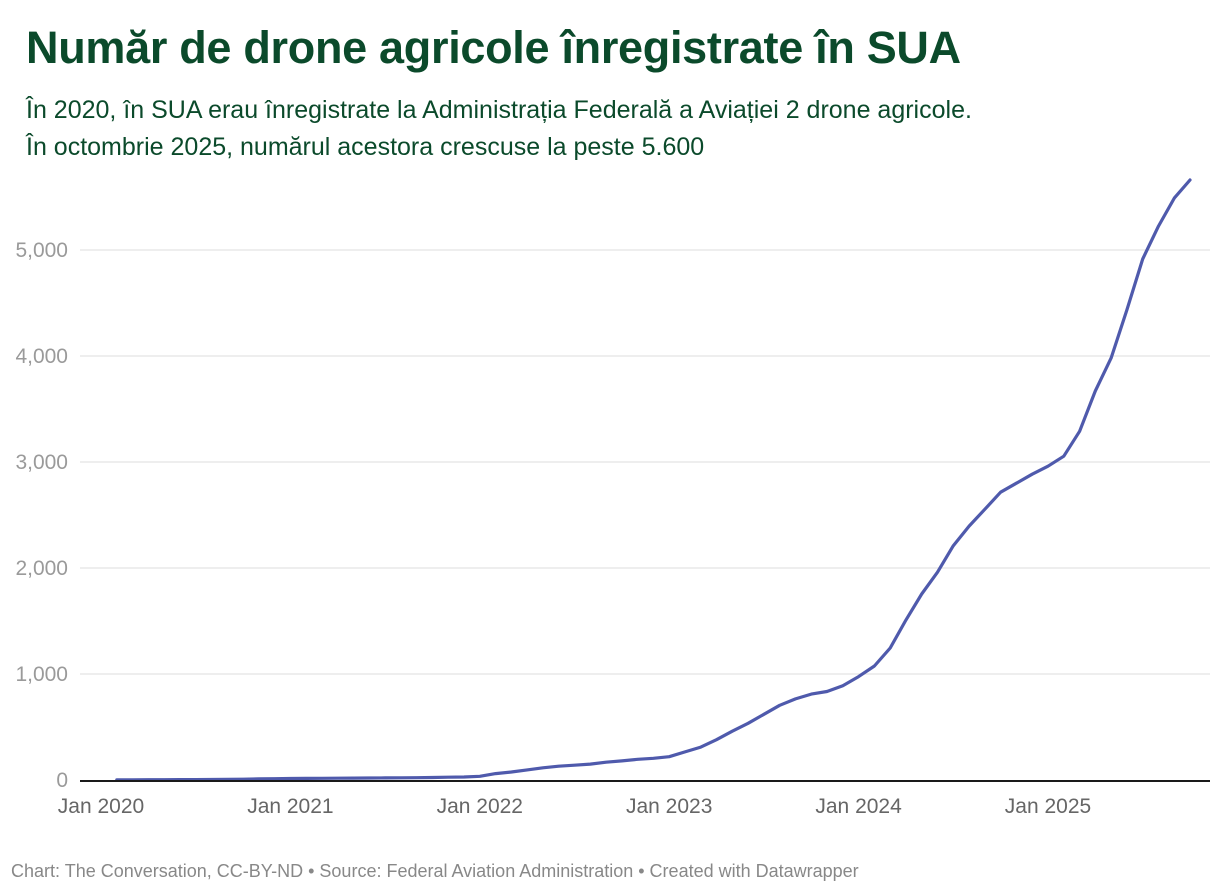 The image size is (1220, 896). What do you see at coordinates (1048, 806) in the screenshot?
I see `x-tick-label: Jan 2025` at bounding box center [1048, 806].